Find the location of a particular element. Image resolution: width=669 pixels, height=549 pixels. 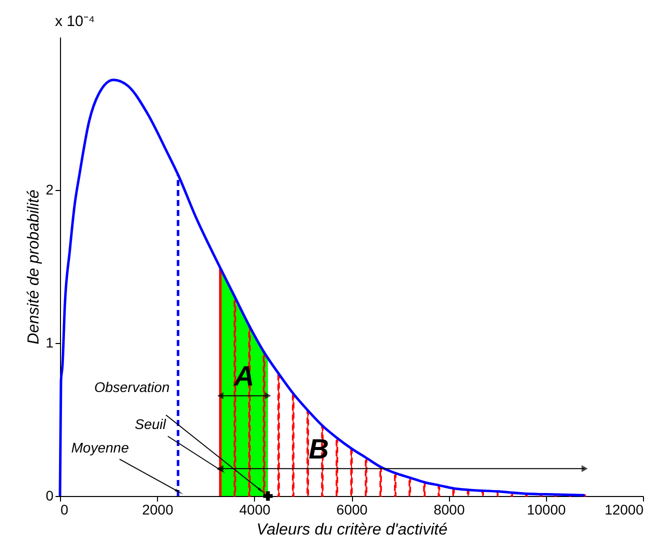

x-tick-label: 2000 is located at coordinates (158, 510).